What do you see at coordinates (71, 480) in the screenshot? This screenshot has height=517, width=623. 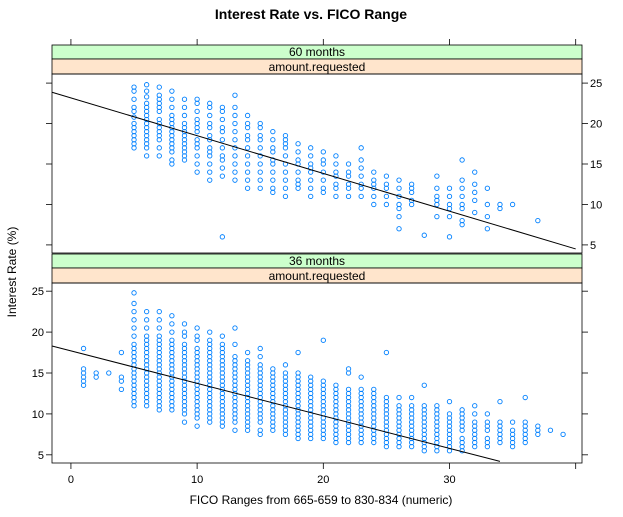 I see `x-tick-label: 0` at bounding box center [71, 480].